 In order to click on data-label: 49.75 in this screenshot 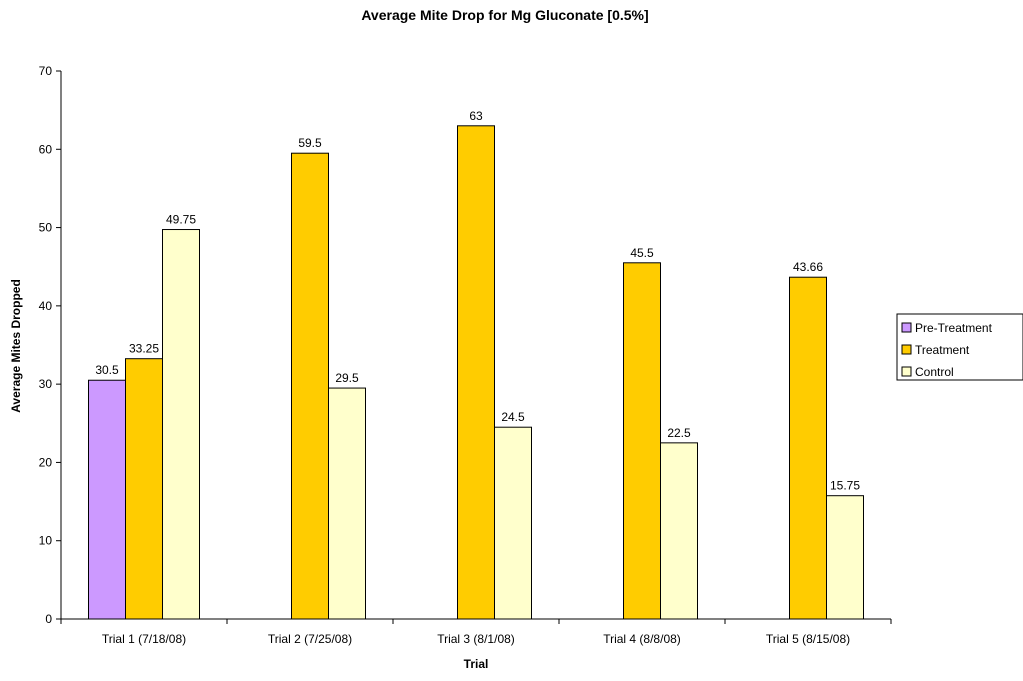, I will do `click(181, 220)`.